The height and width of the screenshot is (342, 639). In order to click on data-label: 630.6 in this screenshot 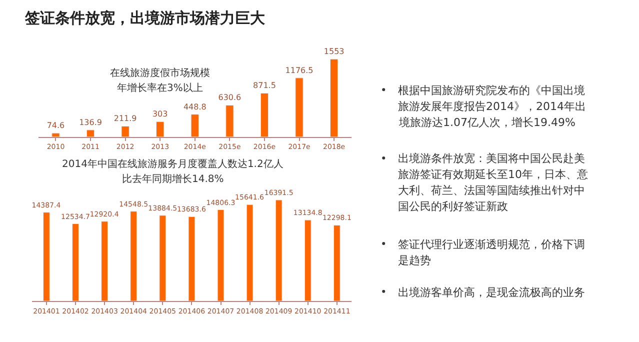, I will do `click(230, 97)`.